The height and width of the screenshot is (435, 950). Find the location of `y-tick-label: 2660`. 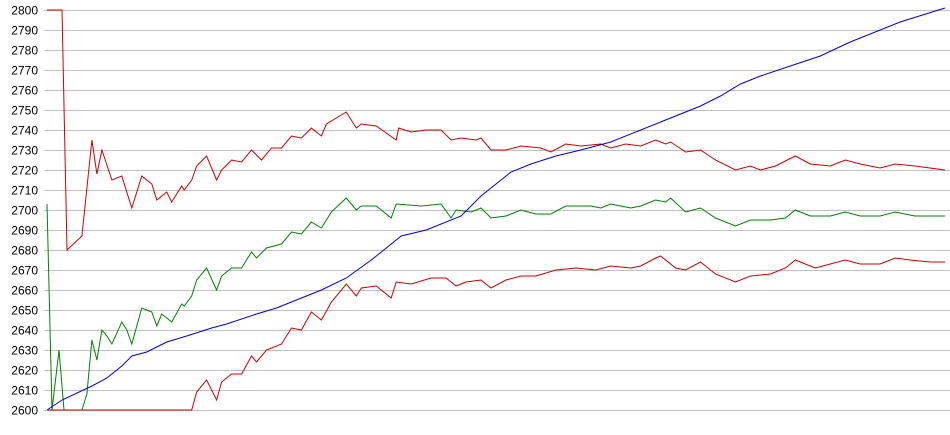

y-tick-label: 2660 is located at coordinates (24, 291).